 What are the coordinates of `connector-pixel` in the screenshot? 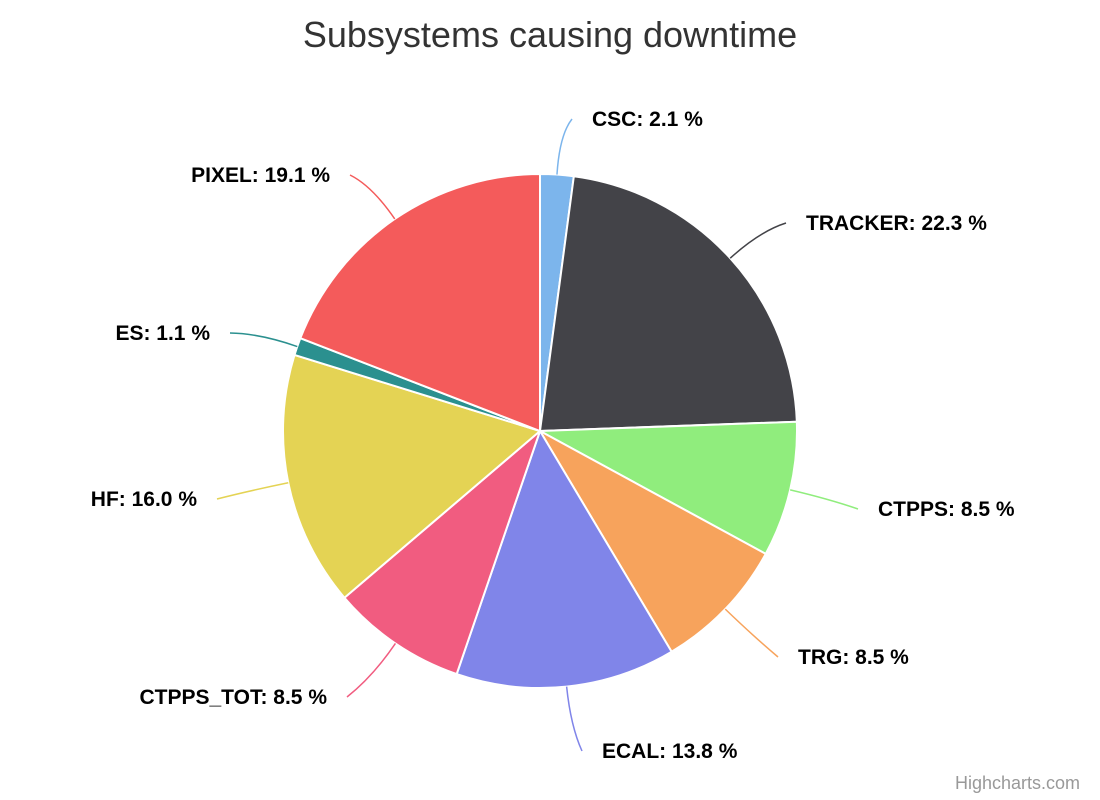 It's located at (372, 197).